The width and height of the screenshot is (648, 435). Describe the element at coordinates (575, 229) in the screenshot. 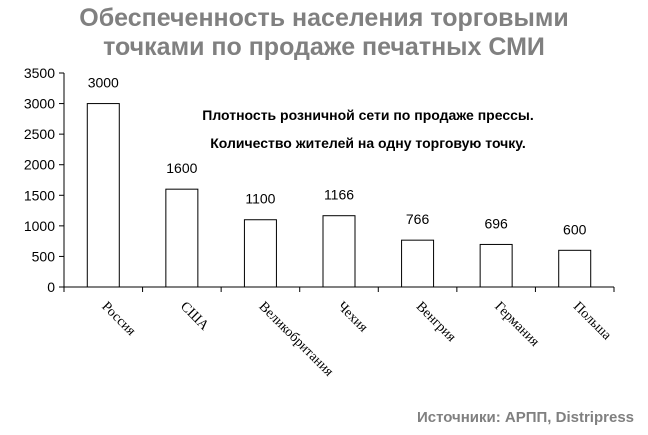

I see `data-label: 600` at that location.